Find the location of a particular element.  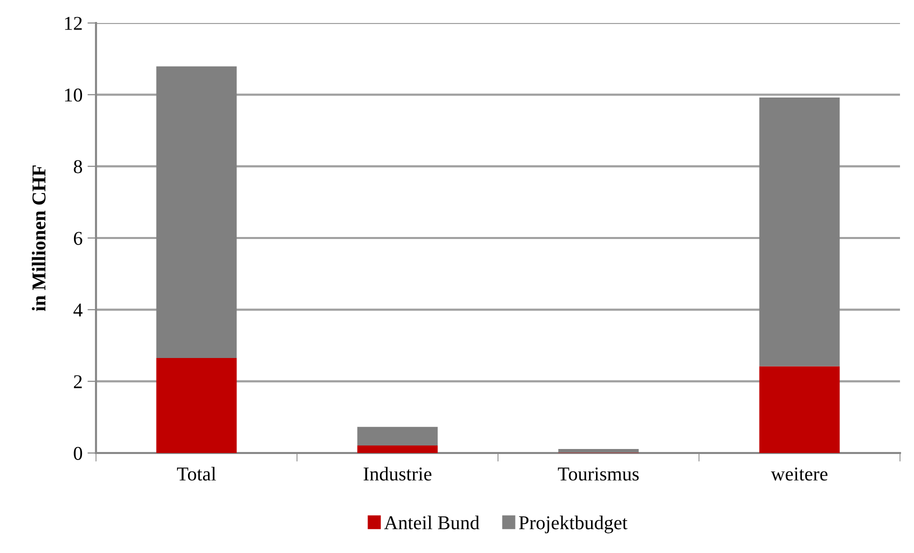

y-tick-label: 8 is located at coordinates (78, 167).